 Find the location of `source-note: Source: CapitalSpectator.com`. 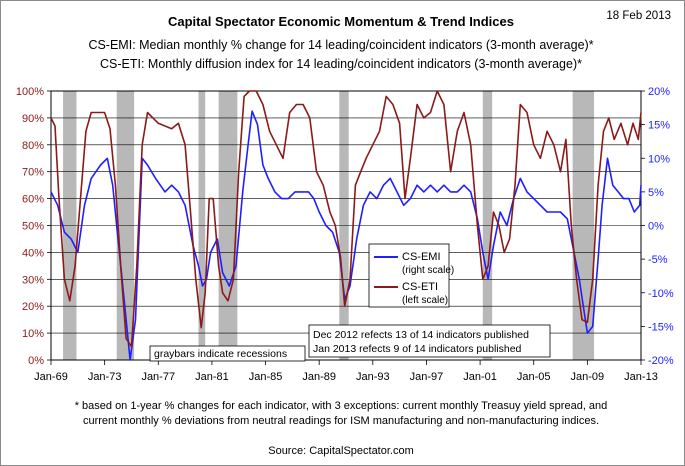

source-note: Source: CapitalSpectator.com is located at coordinates (341, 451).